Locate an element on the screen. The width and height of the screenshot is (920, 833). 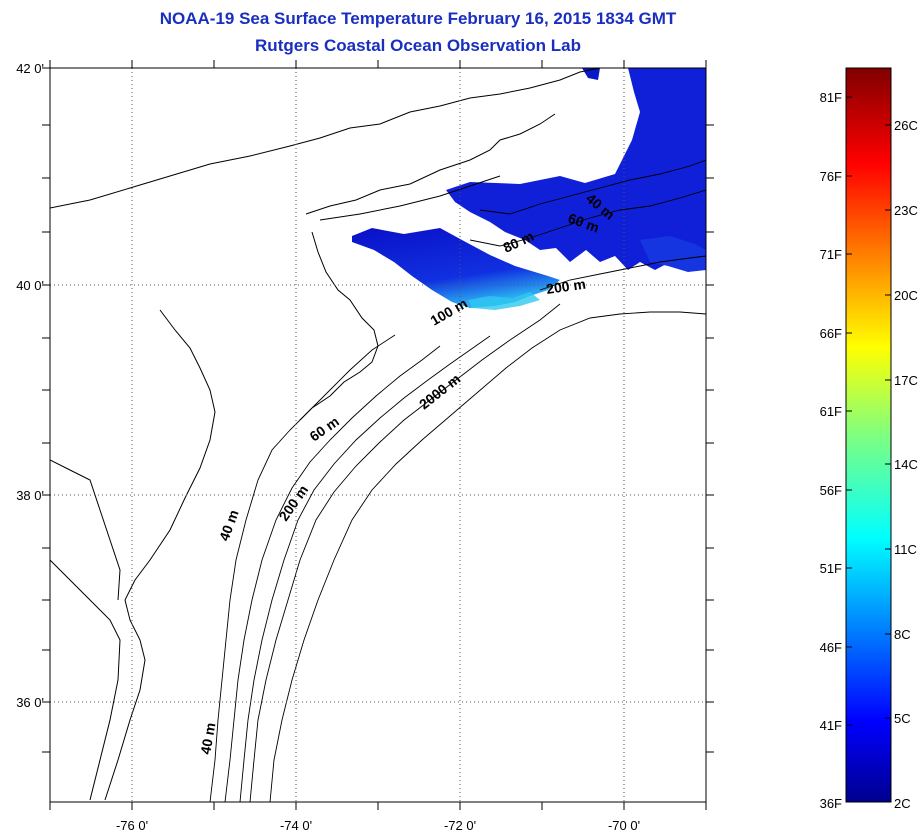
lon-label: -74 0' is located at coordinates (296, 825).